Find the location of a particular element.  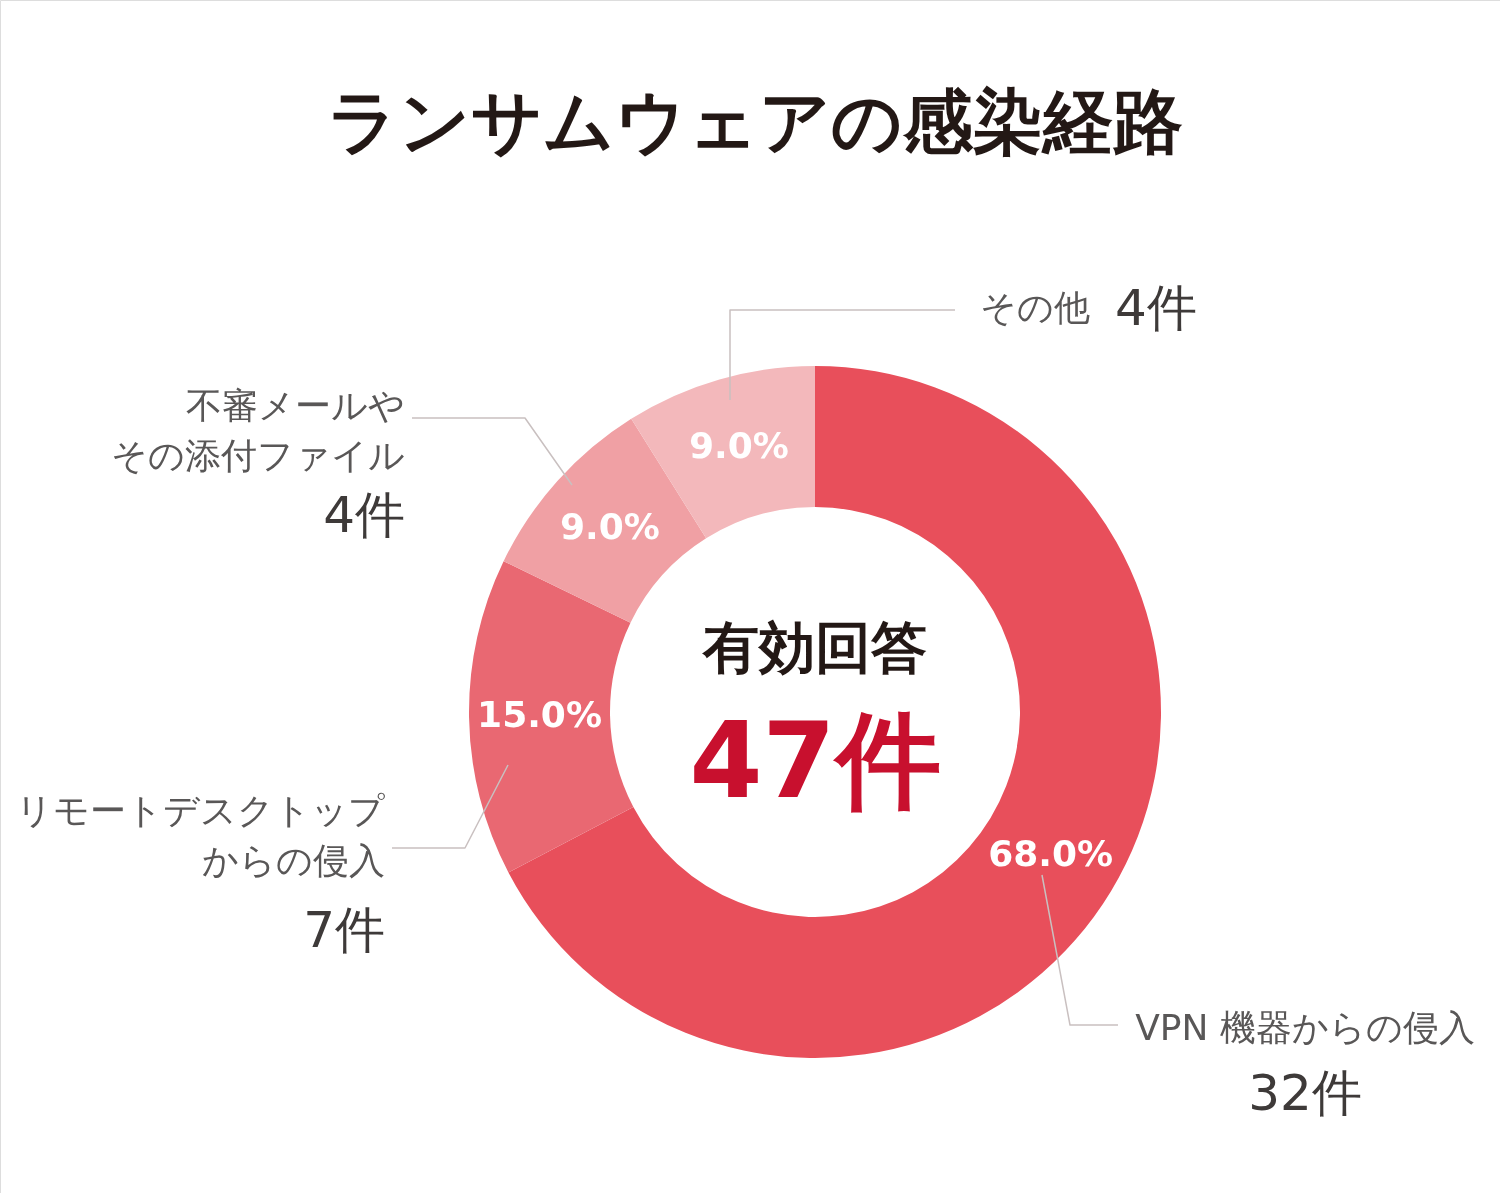

data-label: 15.0% is located at coordinates (539, 715).